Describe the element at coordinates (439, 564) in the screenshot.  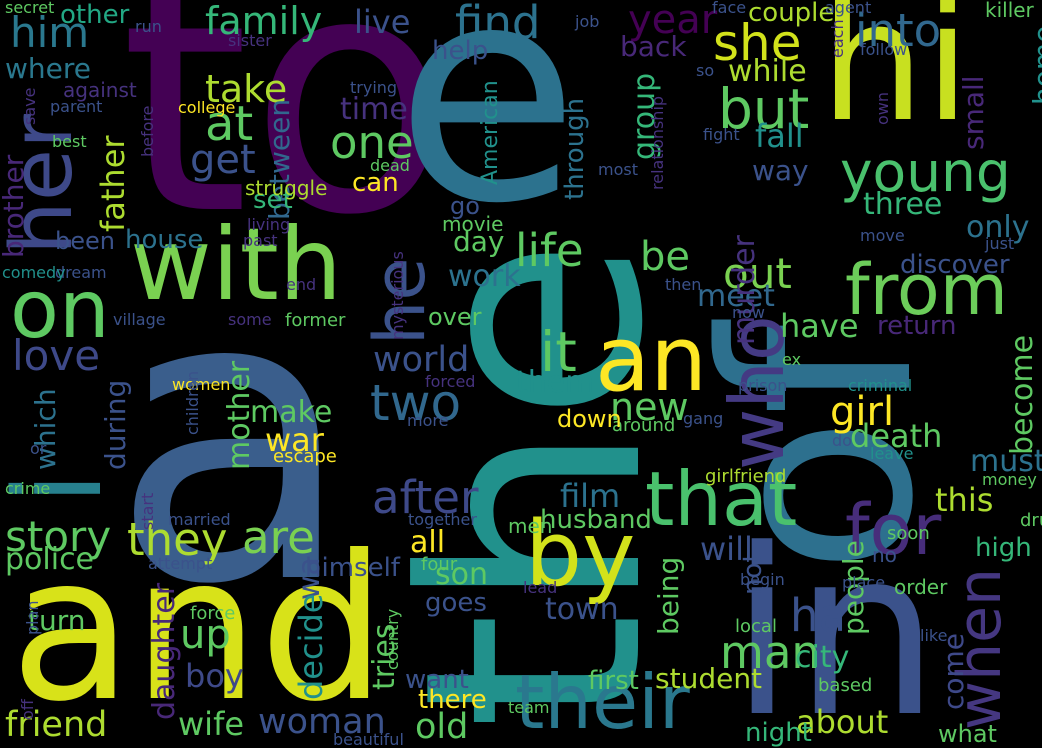
I see `word-four: four` at that location.